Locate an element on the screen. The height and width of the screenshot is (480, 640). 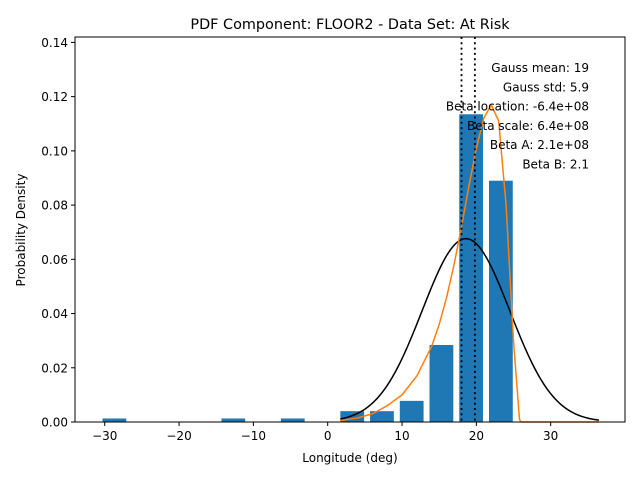
y-tick-label: 0.10 is located at coordinates (54, 151).